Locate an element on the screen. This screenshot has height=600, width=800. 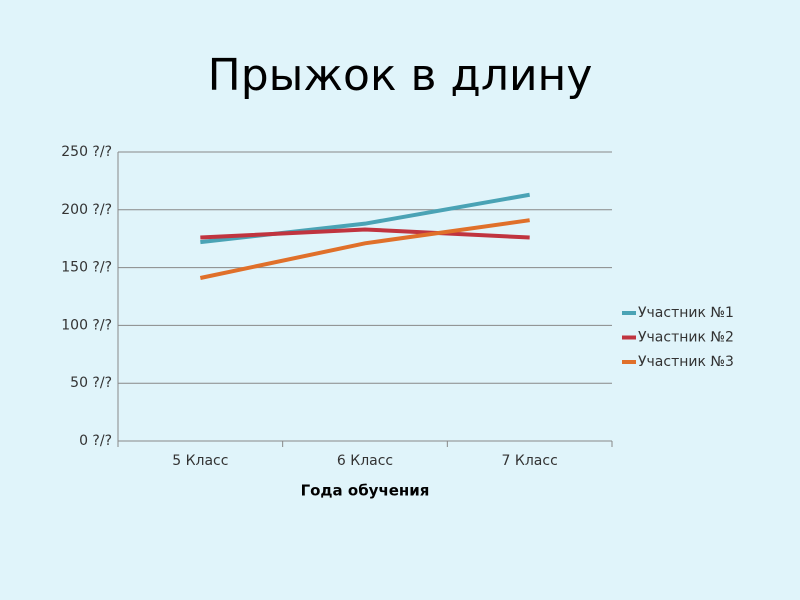
x-tick-label: 5 Класс is located at coordinates (200, 461).